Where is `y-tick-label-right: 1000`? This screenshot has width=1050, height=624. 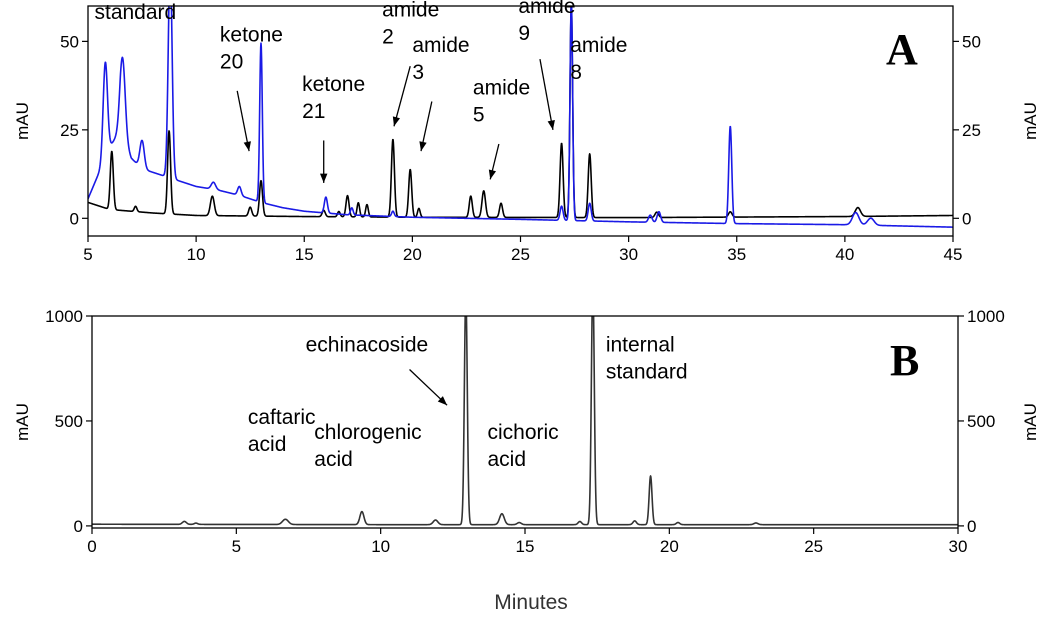 y-tick-label-right: 1000 is located at coordinates (986, 316).